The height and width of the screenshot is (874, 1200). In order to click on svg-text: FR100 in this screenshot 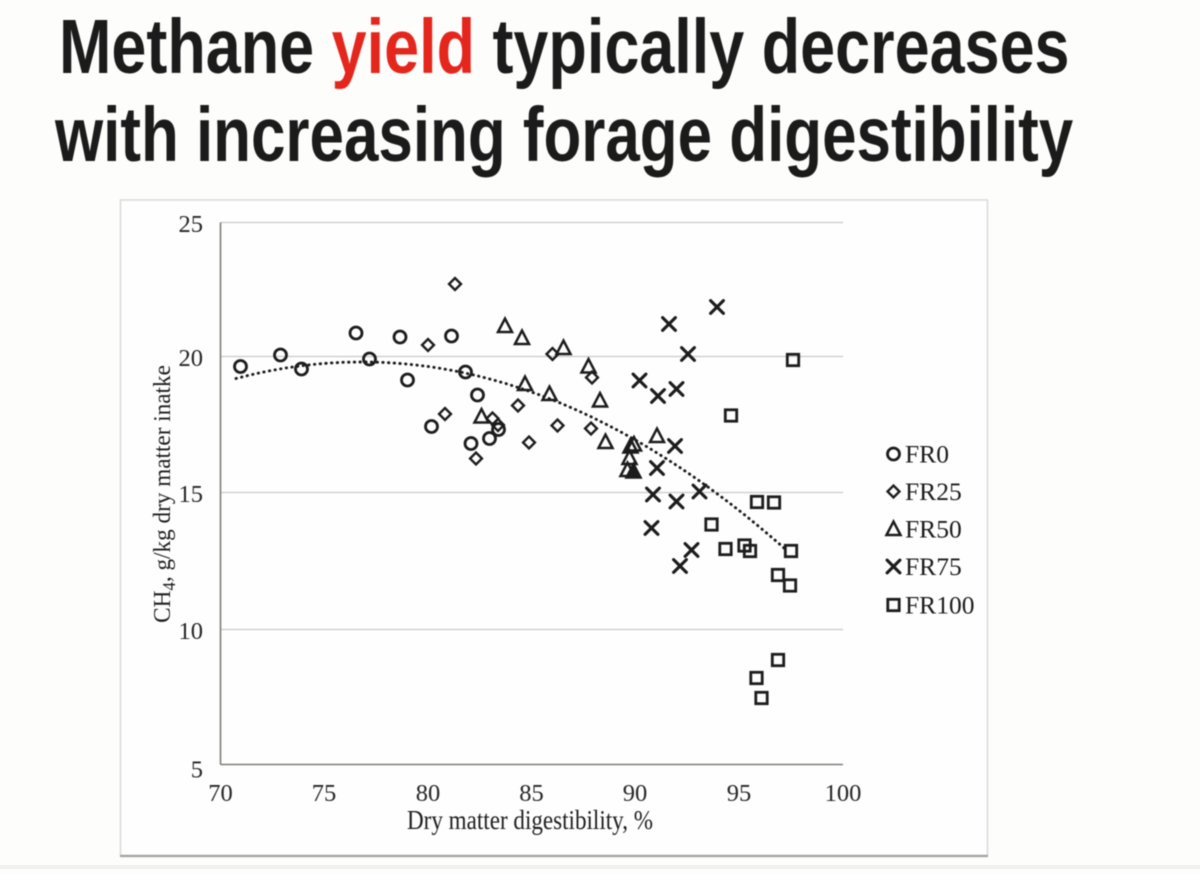, I will do `click(939, 605)`.